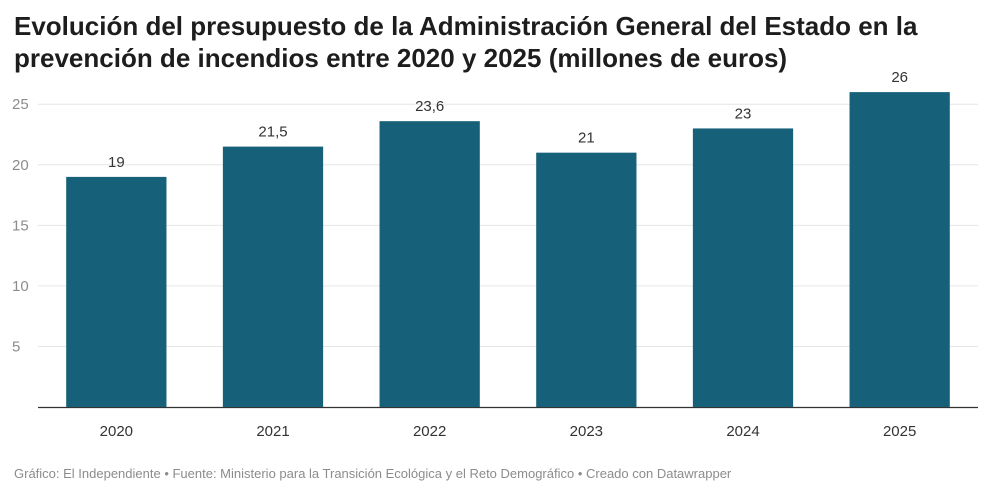 This screenshot has height=495, width=990. What do you see at coordinates (272, 132) in the screenshot?
I see `bar-value-label: 21,5` at bounding box center [272, 132].